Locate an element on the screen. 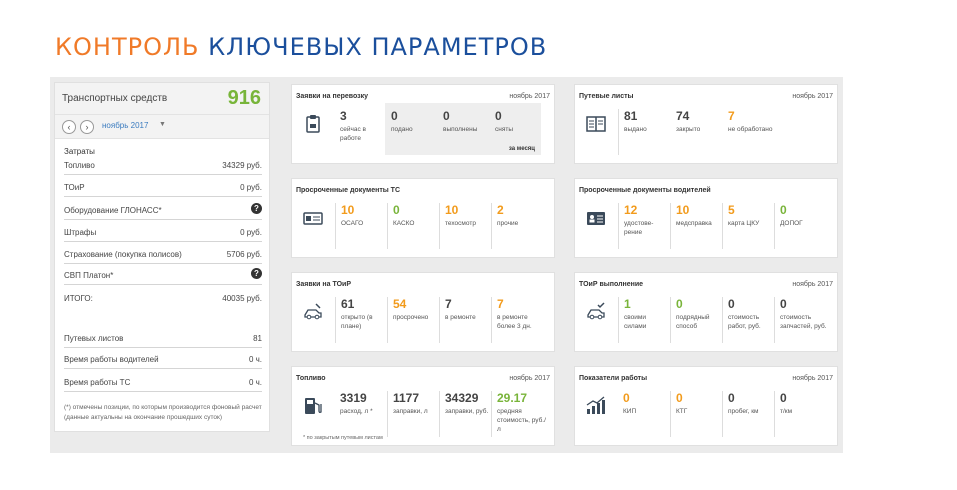 The width and height of the screenshot is (957, 490). metric-label: выдано is located at coordinates (635, 129).